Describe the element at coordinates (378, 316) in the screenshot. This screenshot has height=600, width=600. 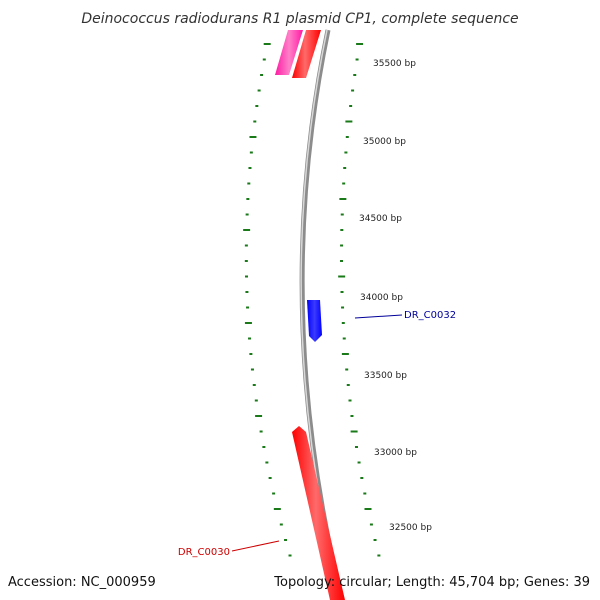
I see `gene-label-leader-DR_C0032` at that location.